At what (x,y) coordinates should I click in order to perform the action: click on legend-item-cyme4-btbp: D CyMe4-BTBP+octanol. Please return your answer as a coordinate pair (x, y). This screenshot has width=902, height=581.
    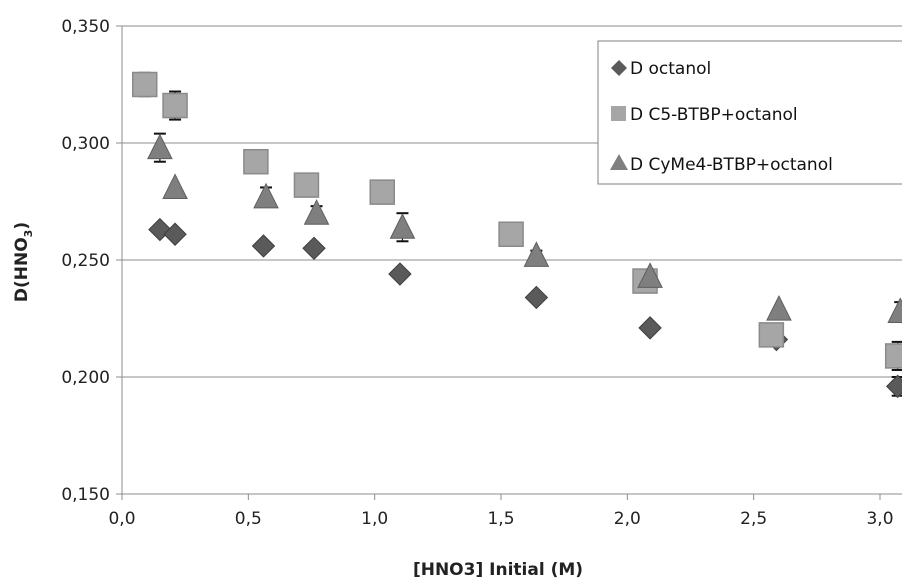
    Looking at the image, I should click on (721, 164).